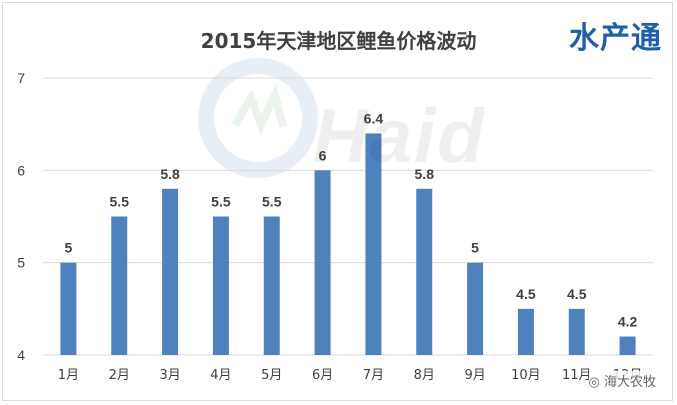 The image size is (677, 405). What do you see at coordinates (68, 375) in the screenshot?
I see `x-tick-label: 1月` at bounding box center [68, 375].